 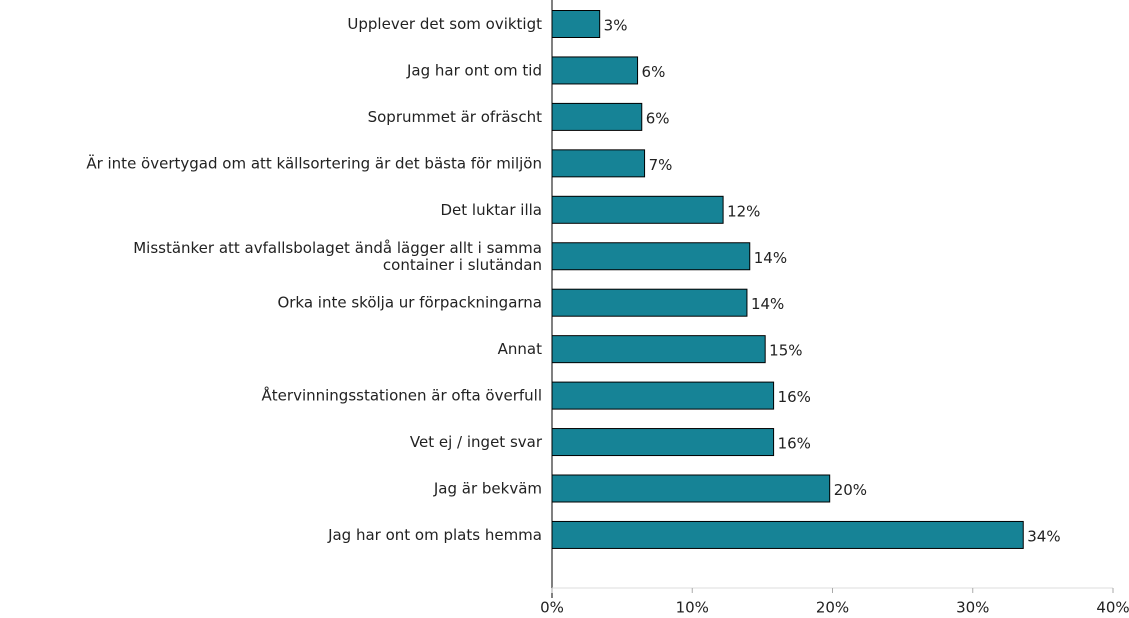 I want to click on y-tick-label: Jag har ont om tid, so click(x=474, y=70).